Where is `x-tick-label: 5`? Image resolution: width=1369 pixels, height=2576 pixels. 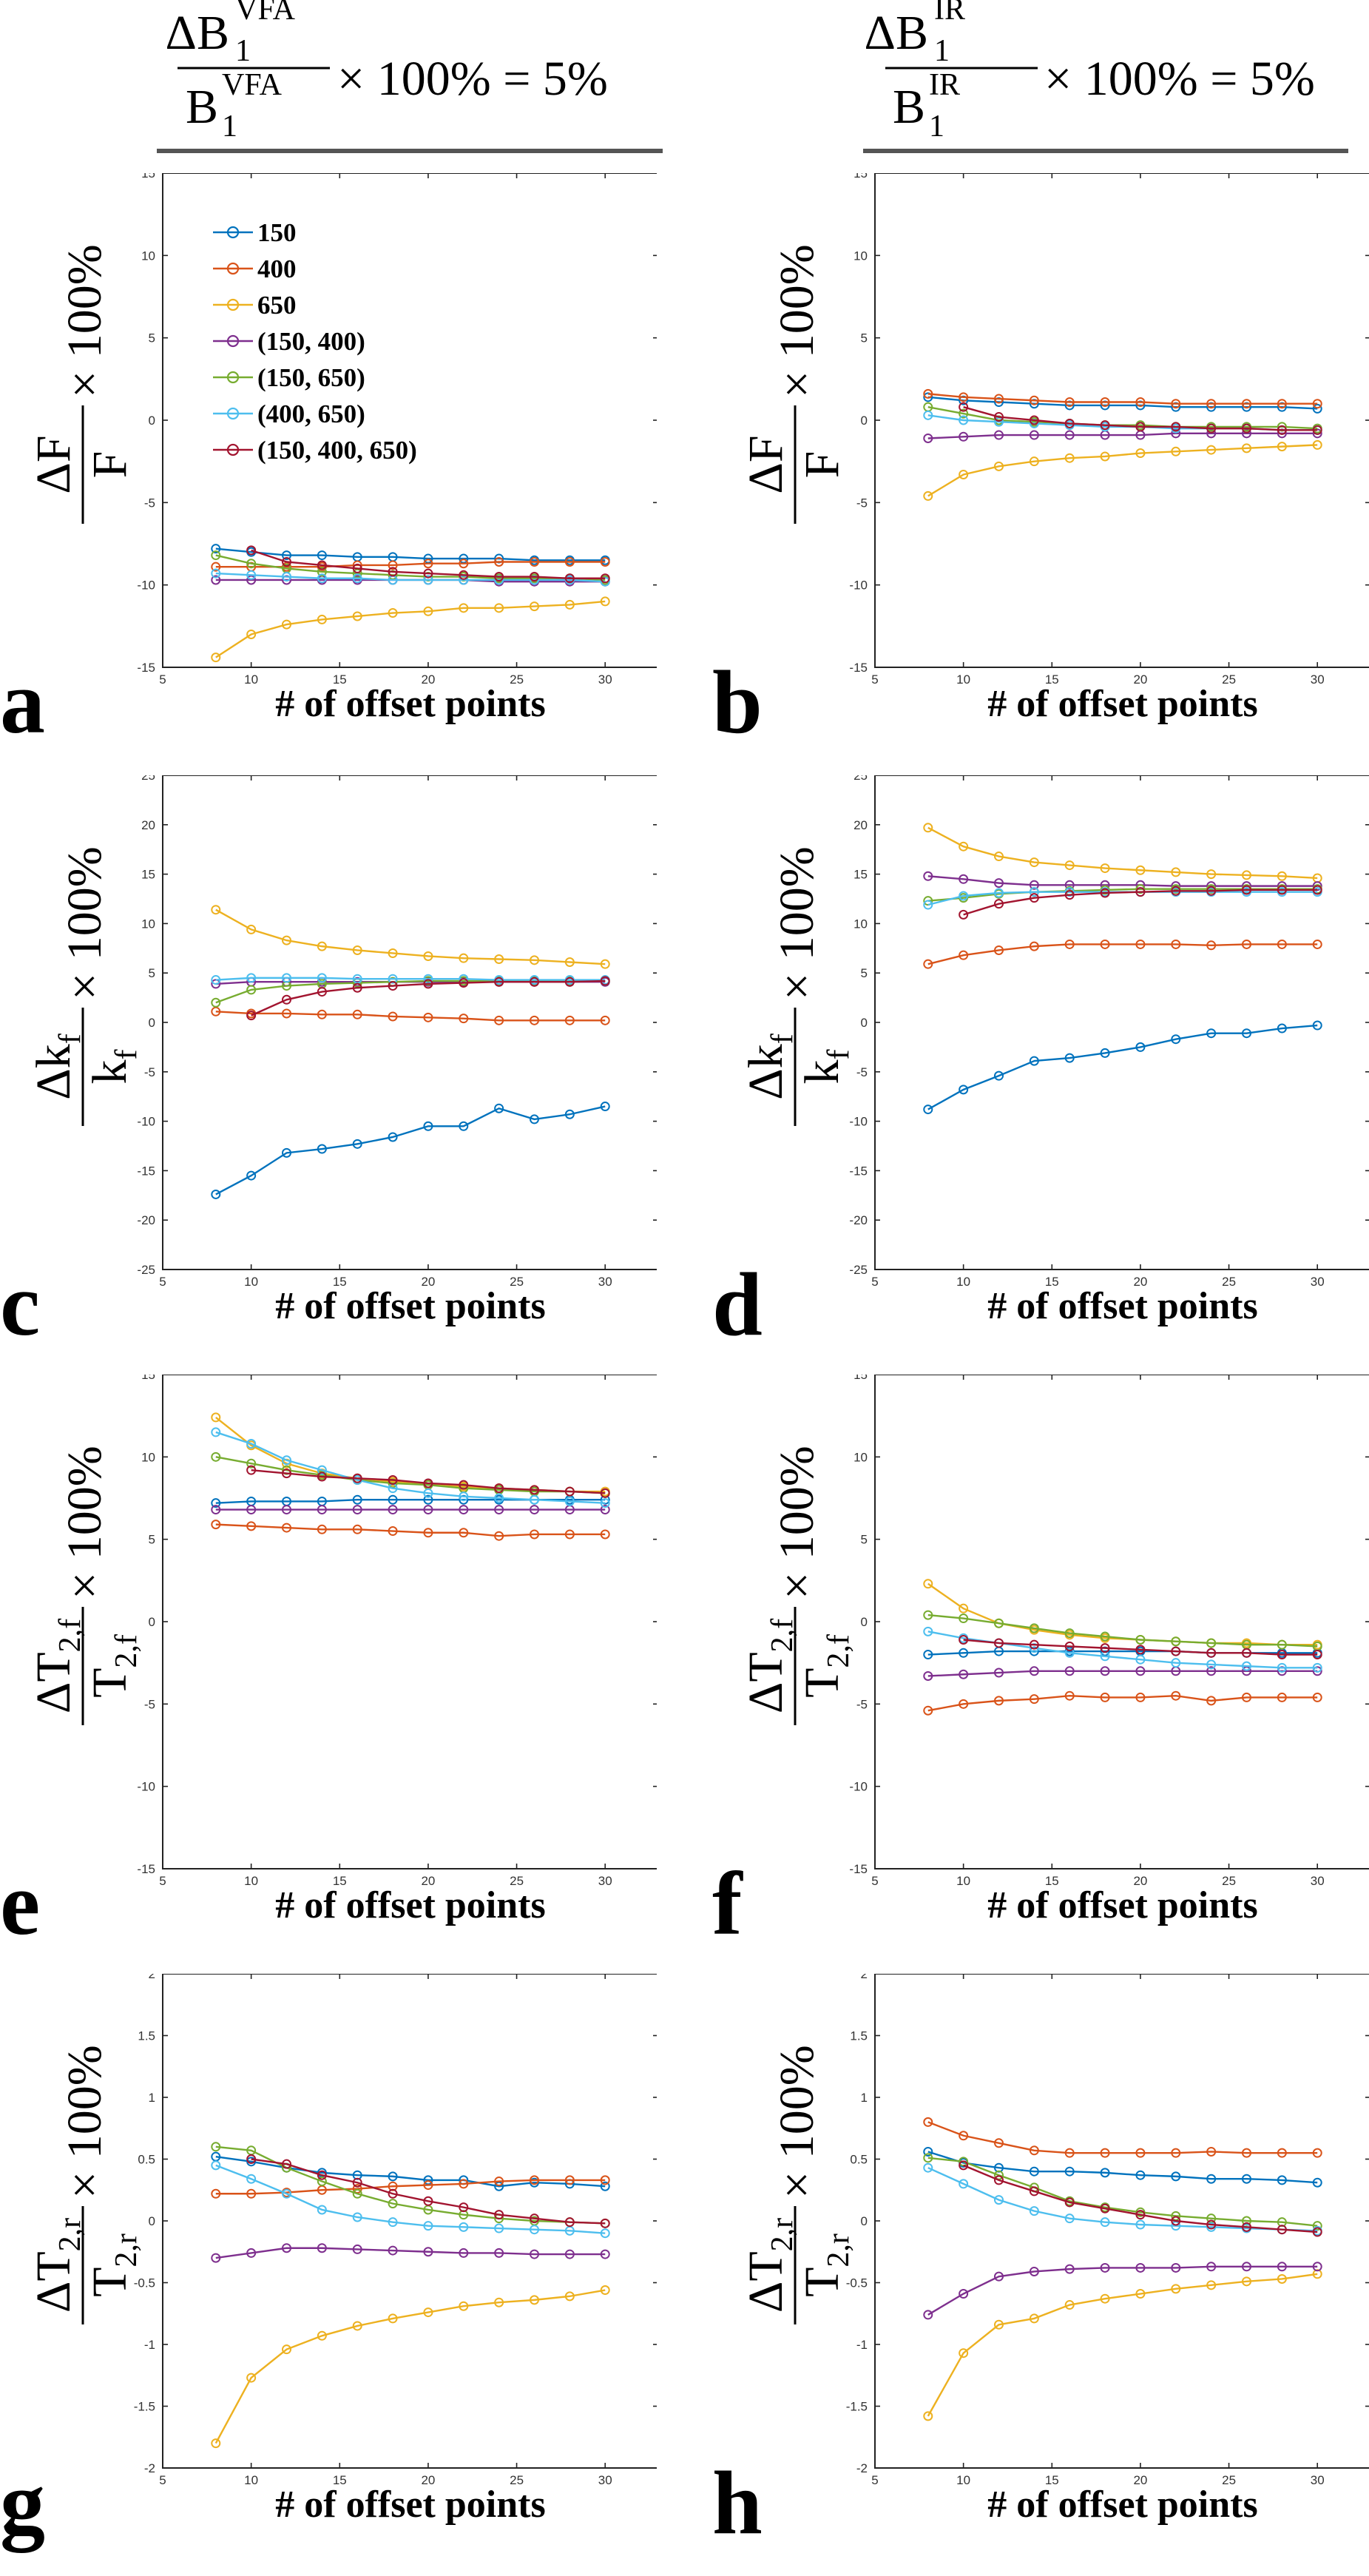 x-tick-label: 5 is located at coordinates (874, 679).